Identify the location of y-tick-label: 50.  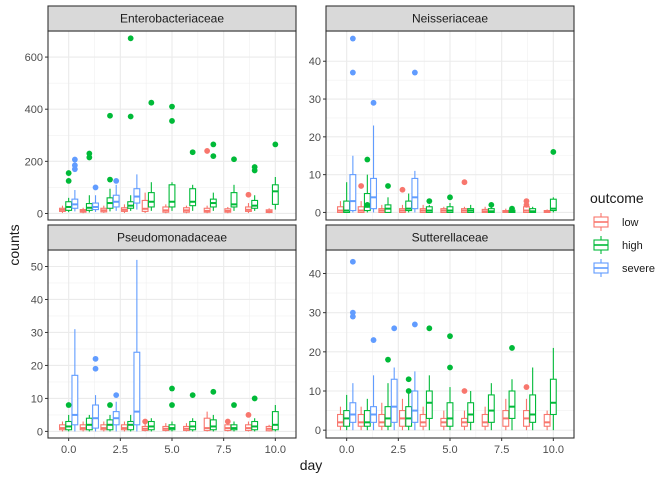
(37, 267).